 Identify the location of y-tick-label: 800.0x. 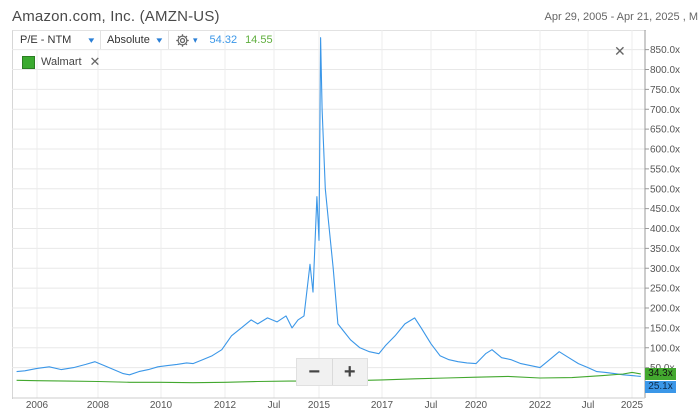
(665, 70).